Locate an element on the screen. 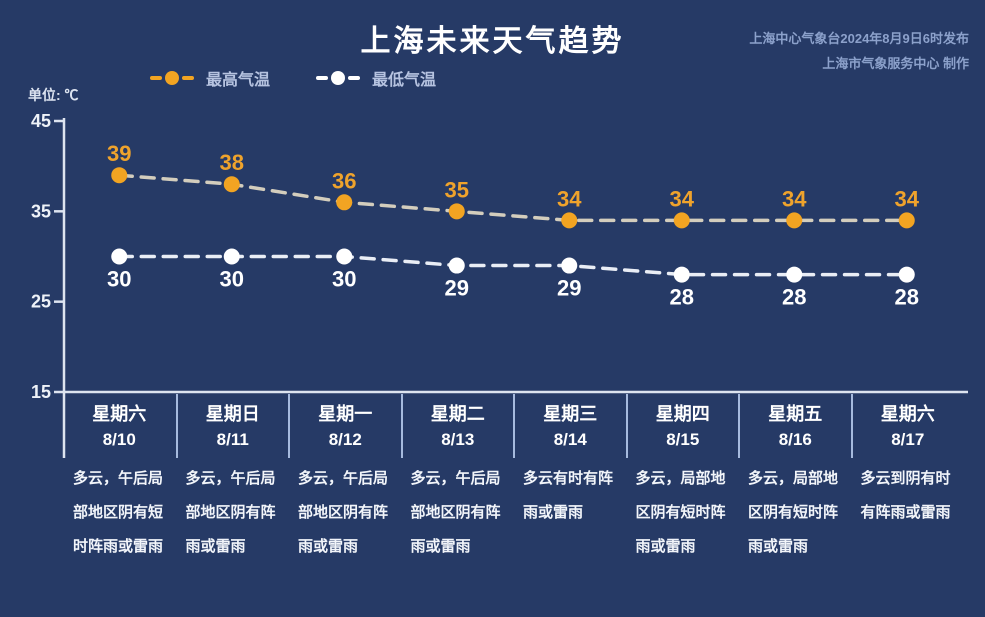 The image size is (985, 617). high-series-line is located at coordinates (513, 198).